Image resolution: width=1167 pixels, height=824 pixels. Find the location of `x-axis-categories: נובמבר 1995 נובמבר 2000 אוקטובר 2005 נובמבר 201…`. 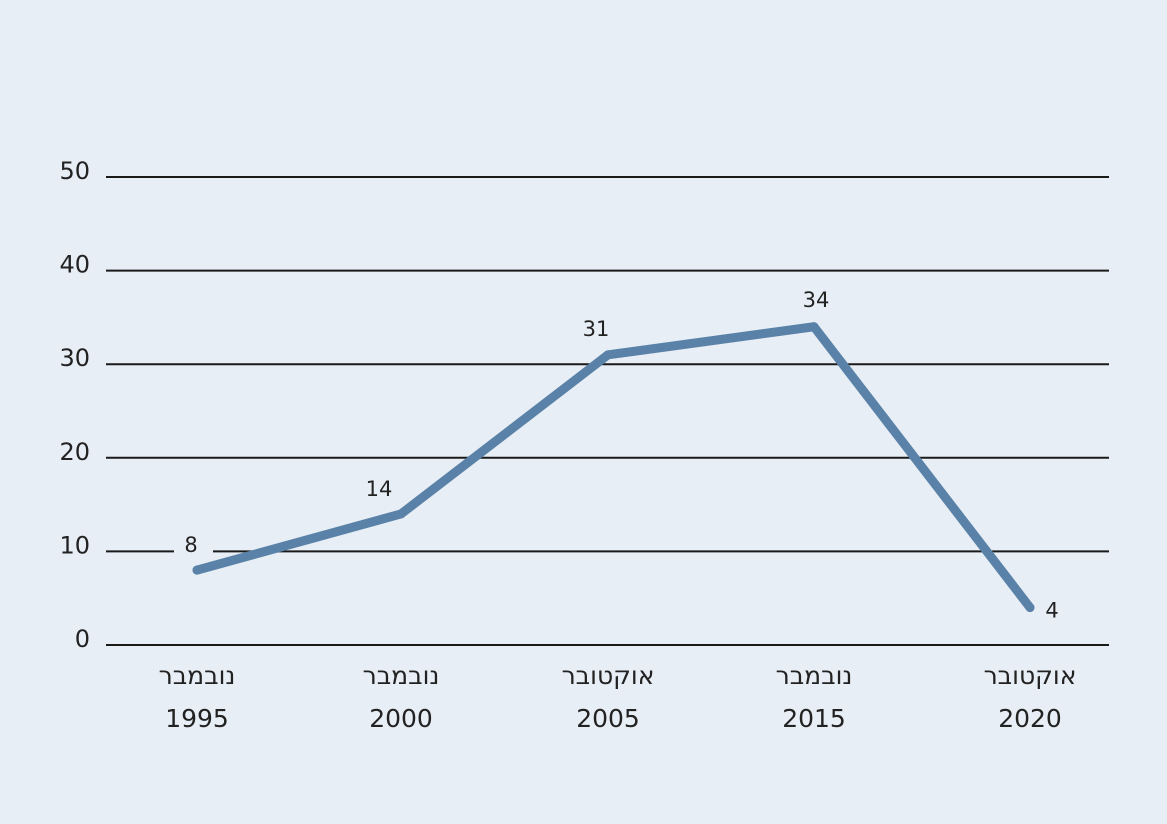

x-axis-categories: נובמבר 1995 נובמבר 2000 אוקטובר 2005 נובמבר 201… is located at coordinates (618, 697).